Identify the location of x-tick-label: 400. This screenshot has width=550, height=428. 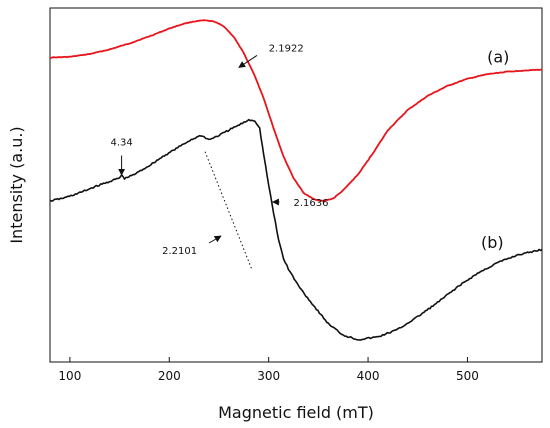
(368, 376).